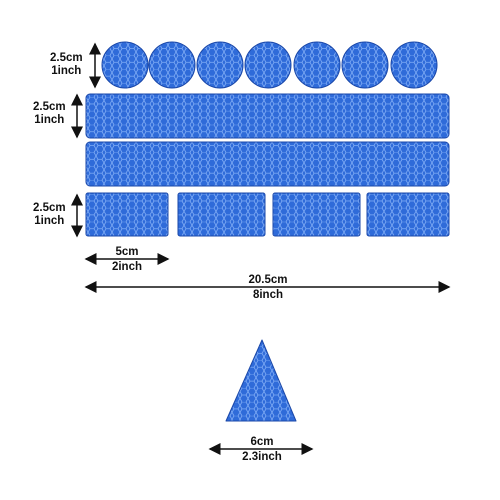 Image resolution: width=500 pixels, height=500 pixels. What do you see at coordinates (262, 450) in the screenshot?
I see `triangle-width-label: 6cm 2.3inch` at bounding box center [262, 450].